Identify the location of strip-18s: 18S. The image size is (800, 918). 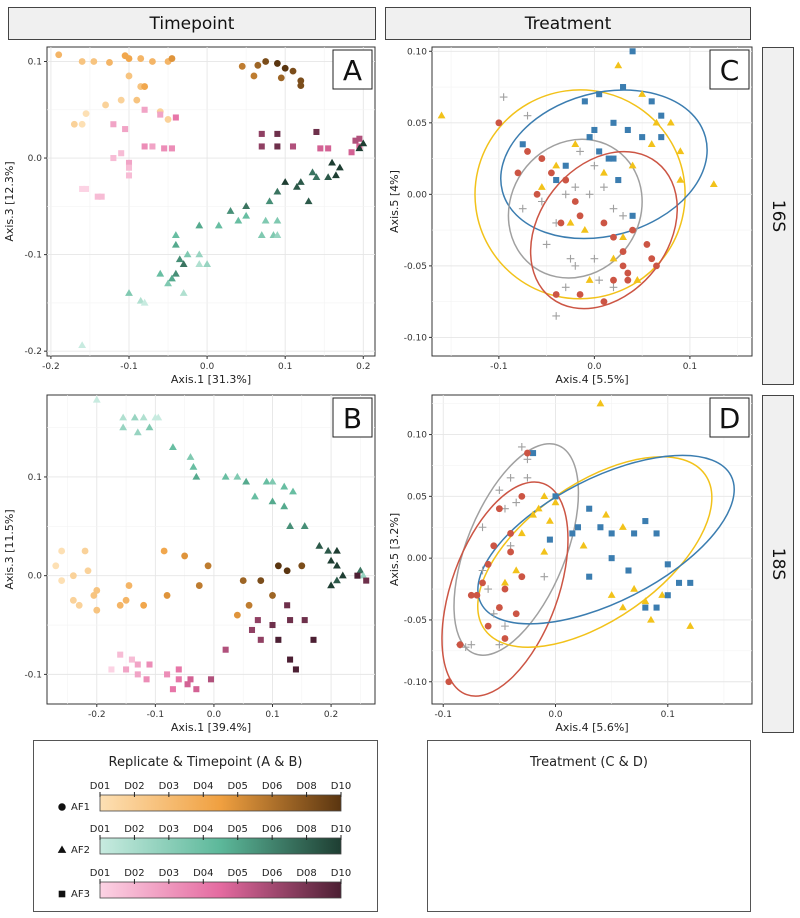
(778, 564).